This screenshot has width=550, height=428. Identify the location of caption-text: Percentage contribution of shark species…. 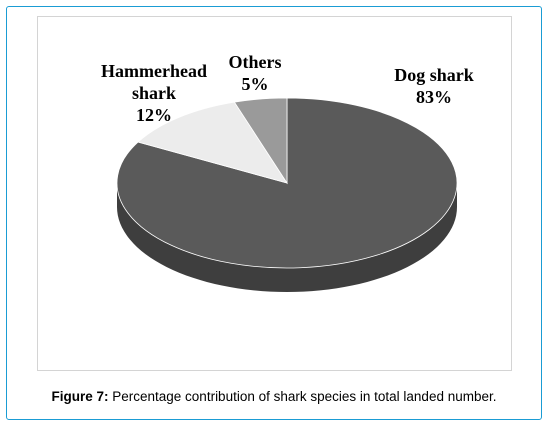
(302, 396).